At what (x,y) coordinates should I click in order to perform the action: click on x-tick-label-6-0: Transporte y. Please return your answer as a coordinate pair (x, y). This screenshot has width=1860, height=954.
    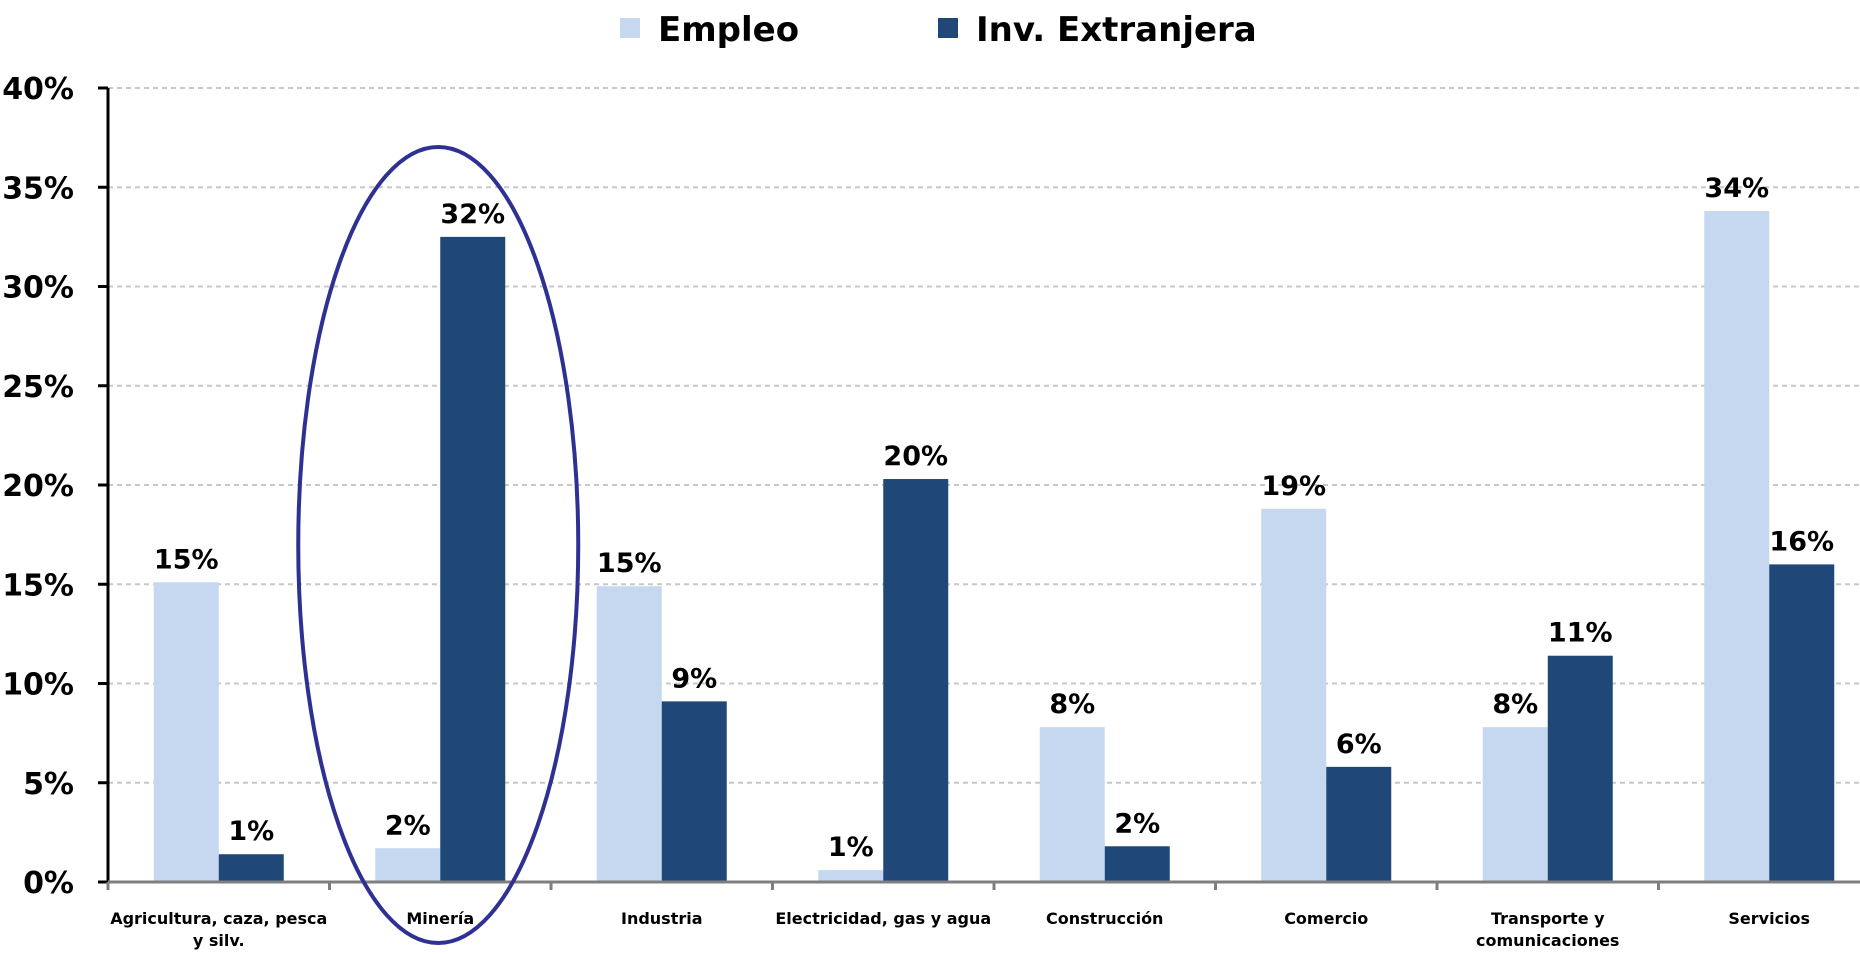
    Looking at the image, I should click on (1548, 918).